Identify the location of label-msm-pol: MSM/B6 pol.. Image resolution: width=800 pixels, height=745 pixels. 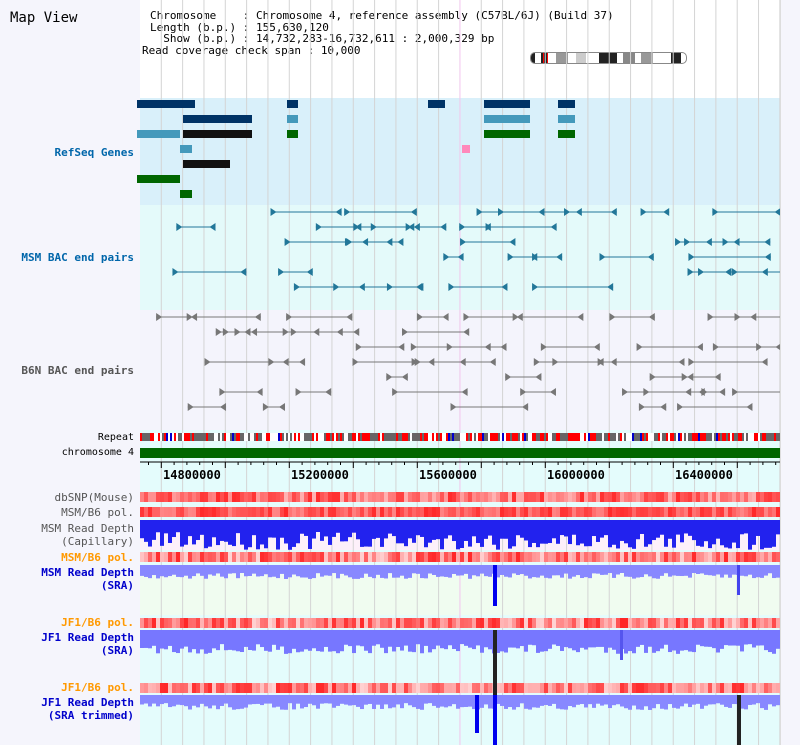
(97, 512).